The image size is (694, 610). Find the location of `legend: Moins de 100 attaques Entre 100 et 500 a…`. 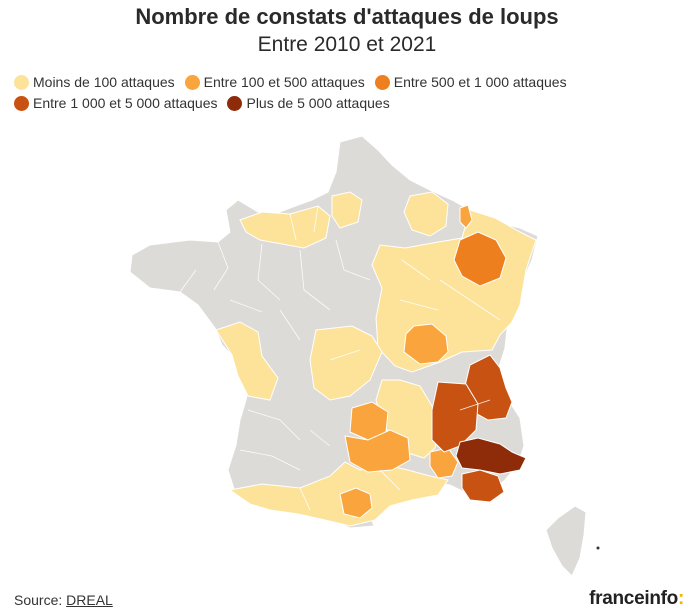

legend: Moins de 100 attaques Entre 100 et 500 a… is located at coordinates (349, 92).